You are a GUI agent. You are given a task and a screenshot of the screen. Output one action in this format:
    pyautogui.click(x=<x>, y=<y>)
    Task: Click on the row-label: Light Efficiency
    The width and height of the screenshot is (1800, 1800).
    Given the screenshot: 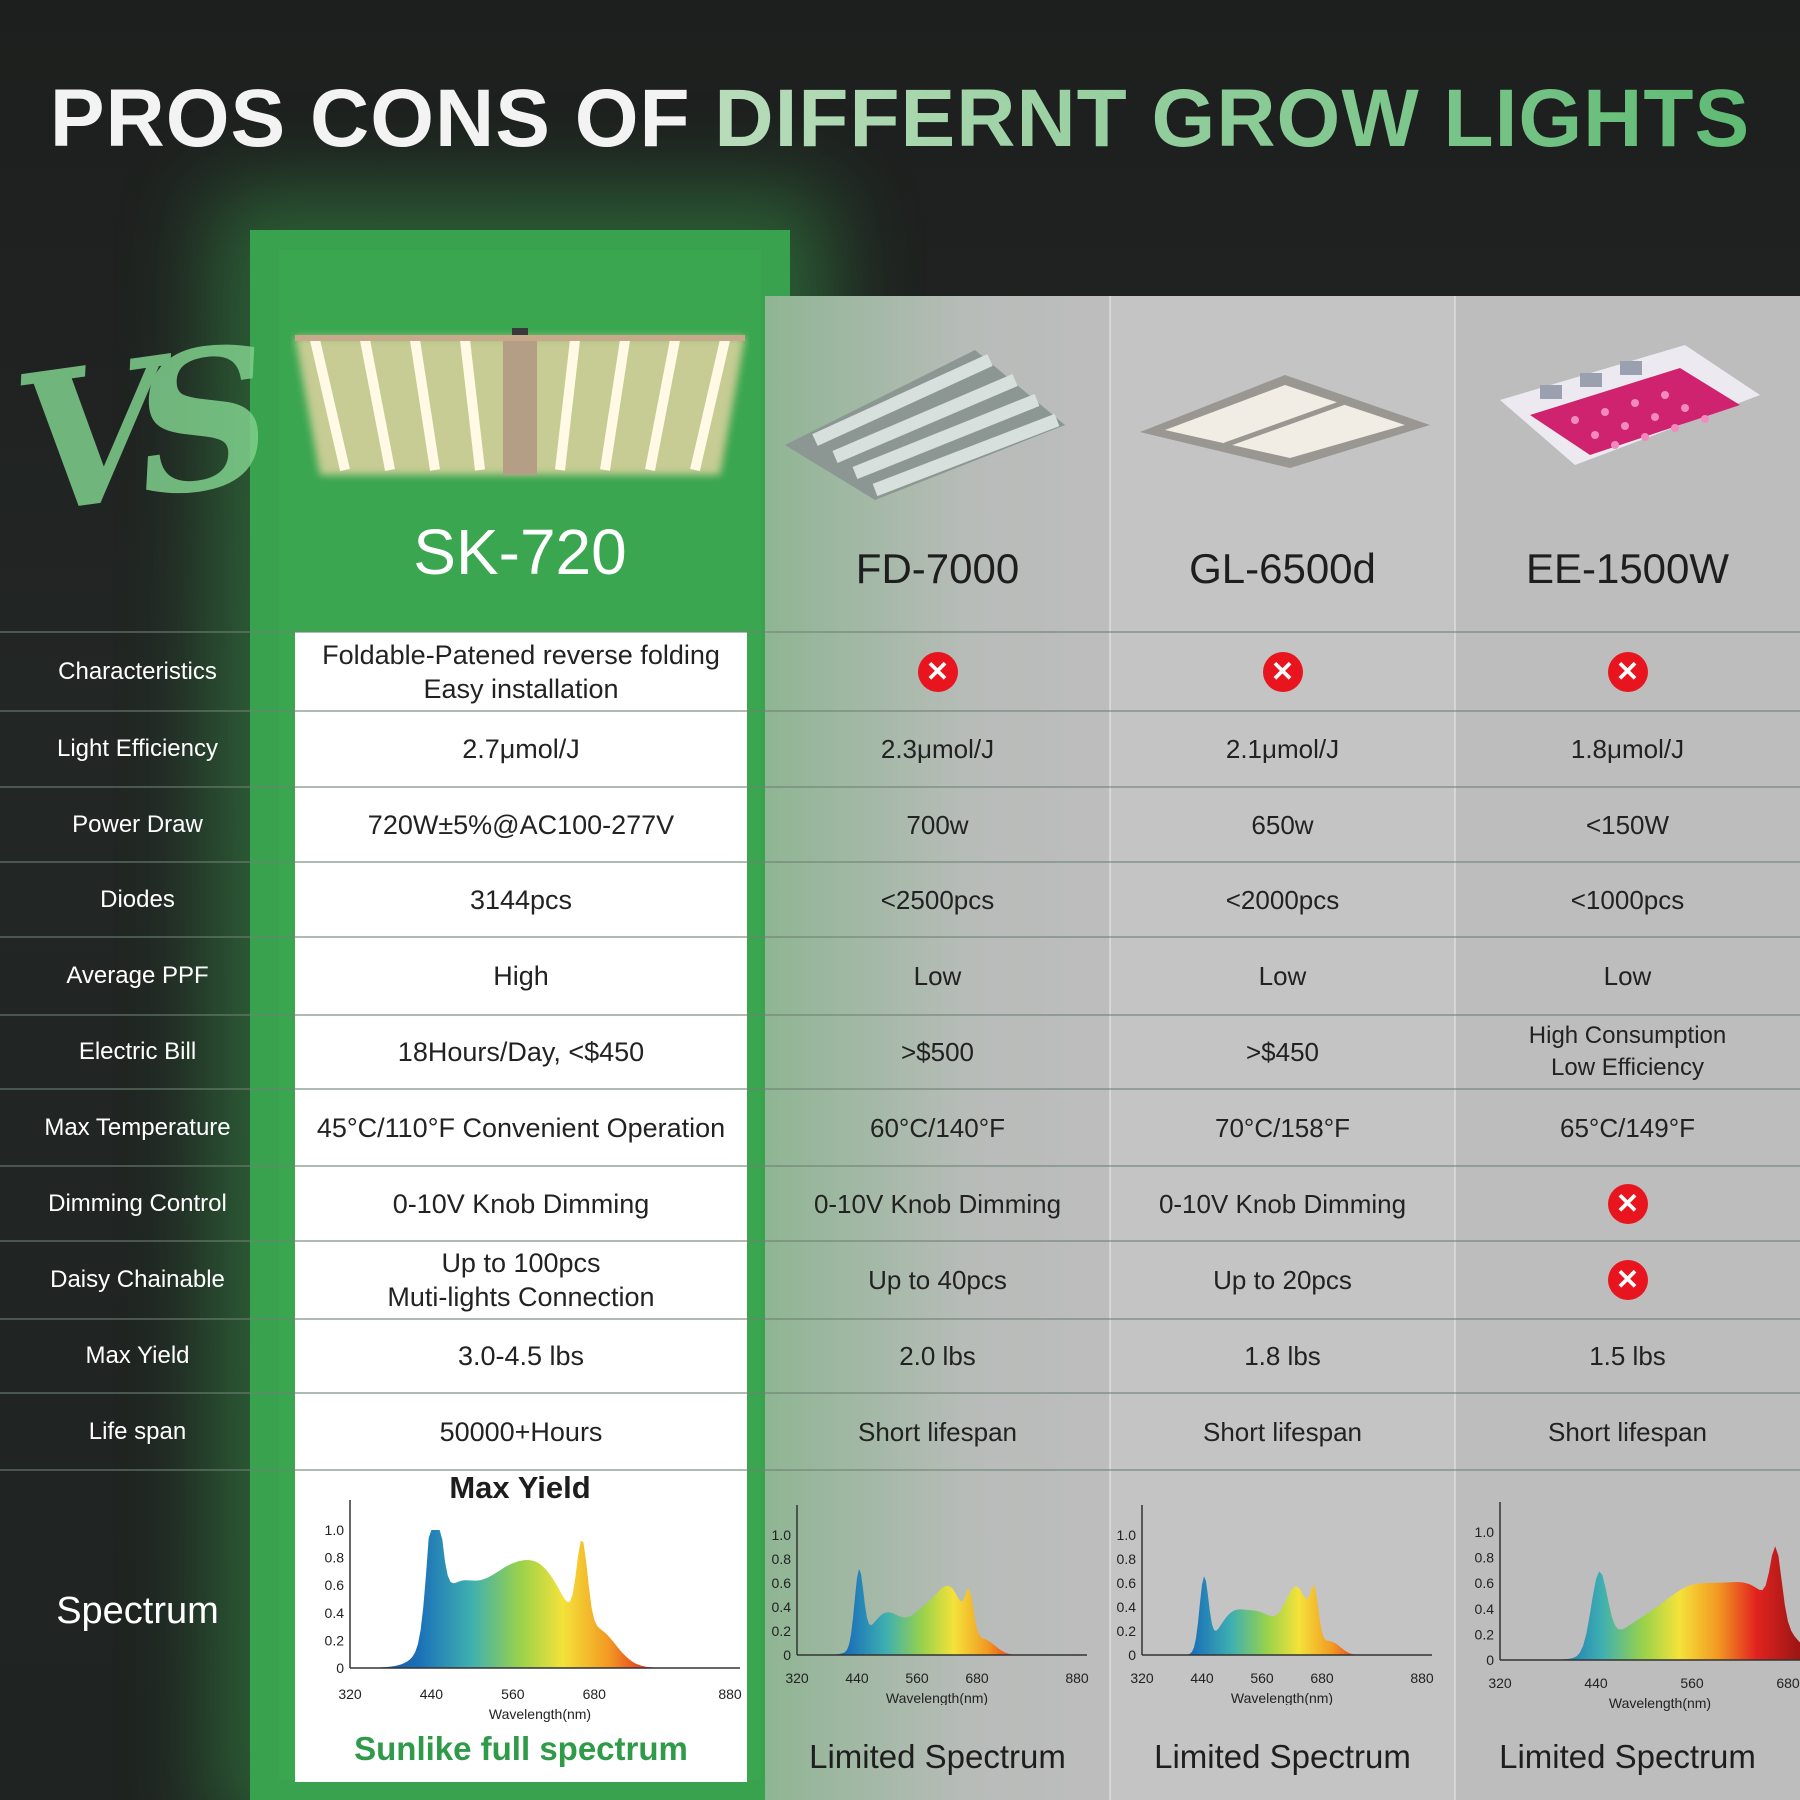 What is the action you would take?
    pyautogui.click(x=137, y=748)
    